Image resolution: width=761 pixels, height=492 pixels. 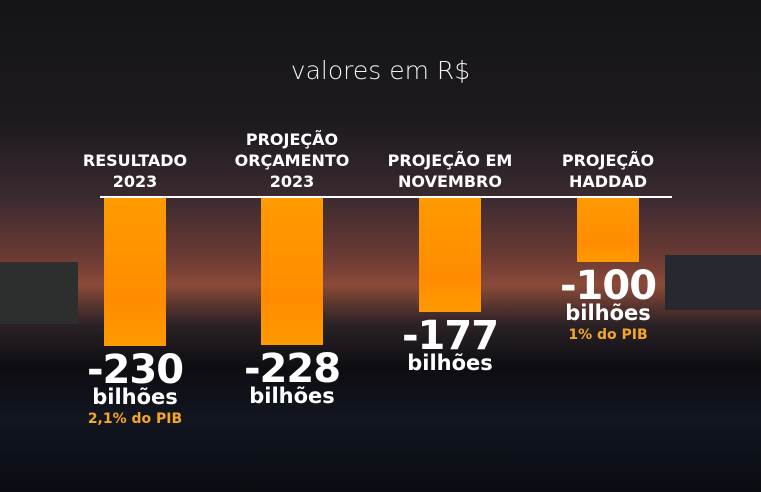 What do you see at coordinates (292, 160) in the screenshot?
I see `category-label: PROJEÇÃO ORÇAMENTO 2023` at bounding box center [292, 160].